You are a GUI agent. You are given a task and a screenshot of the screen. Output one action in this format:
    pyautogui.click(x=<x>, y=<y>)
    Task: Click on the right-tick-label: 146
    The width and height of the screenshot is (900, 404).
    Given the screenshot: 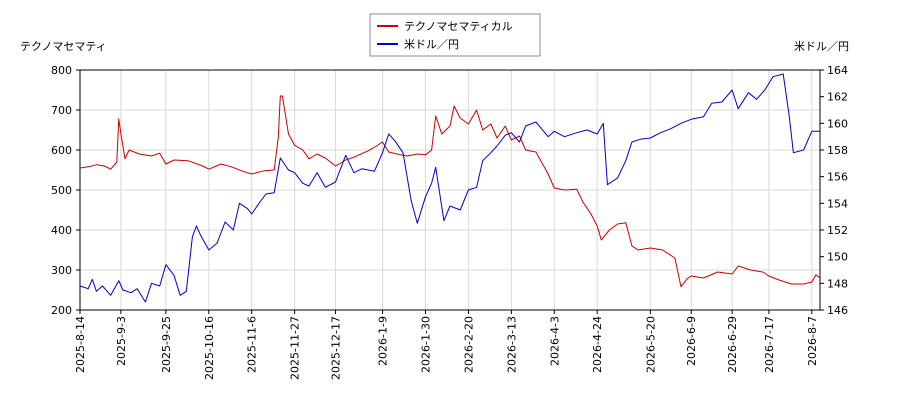 What is the action you would take?
    pyautogui.click(x=837, y=310)
    